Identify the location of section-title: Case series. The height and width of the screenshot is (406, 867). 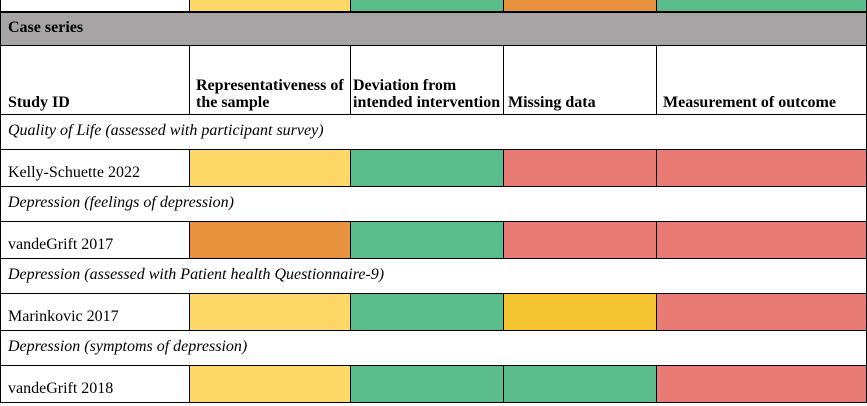
(46, 27).